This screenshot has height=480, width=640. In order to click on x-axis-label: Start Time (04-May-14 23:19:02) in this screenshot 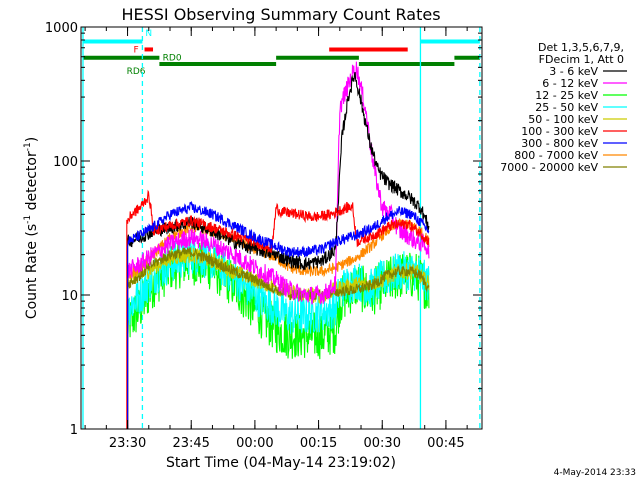, I will do `click(281, 463)`.